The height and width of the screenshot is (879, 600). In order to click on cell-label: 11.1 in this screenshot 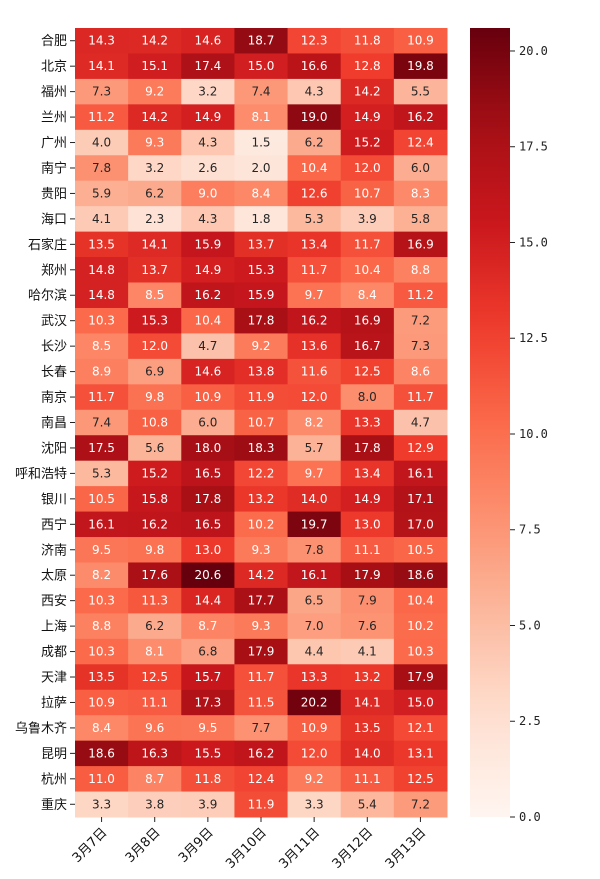, I will do `click(367, 550)`.